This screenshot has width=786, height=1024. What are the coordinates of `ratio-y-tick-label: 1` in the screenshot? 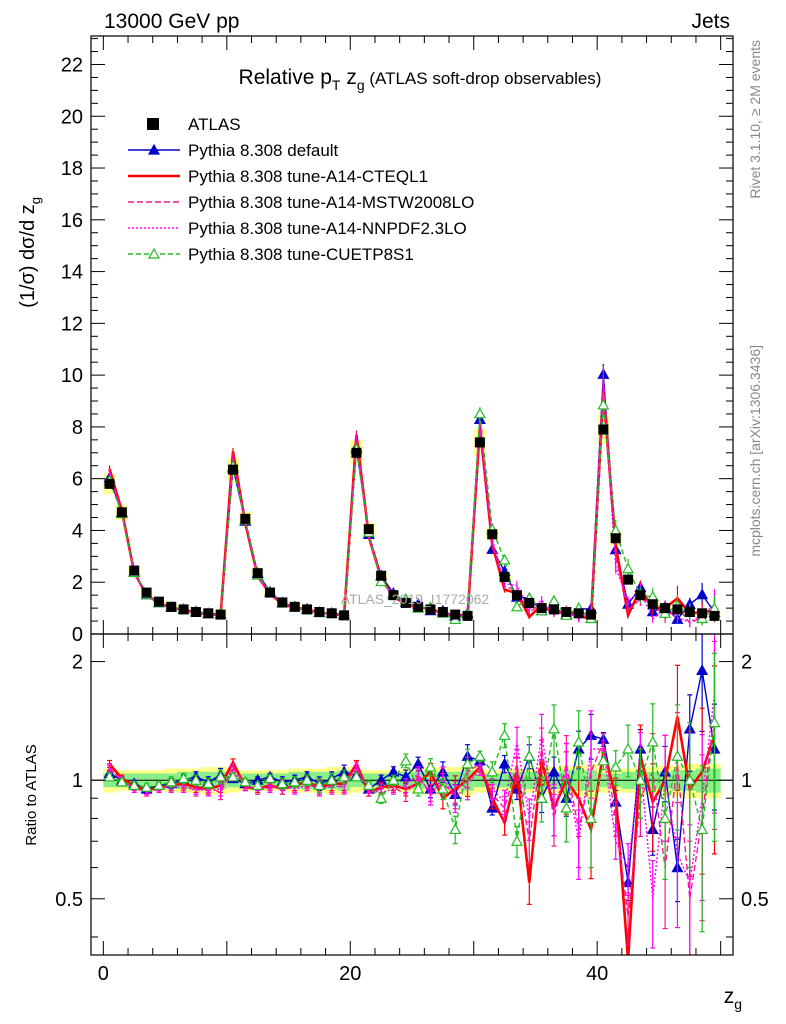 It's located at (77, 781).